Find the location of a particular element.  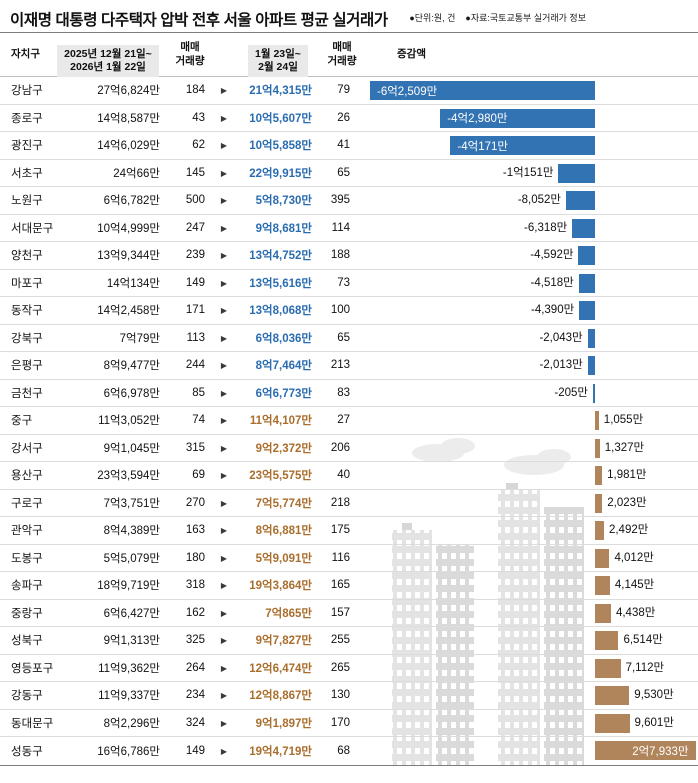

volume-before: 324 is located at coordinates (195, 722).